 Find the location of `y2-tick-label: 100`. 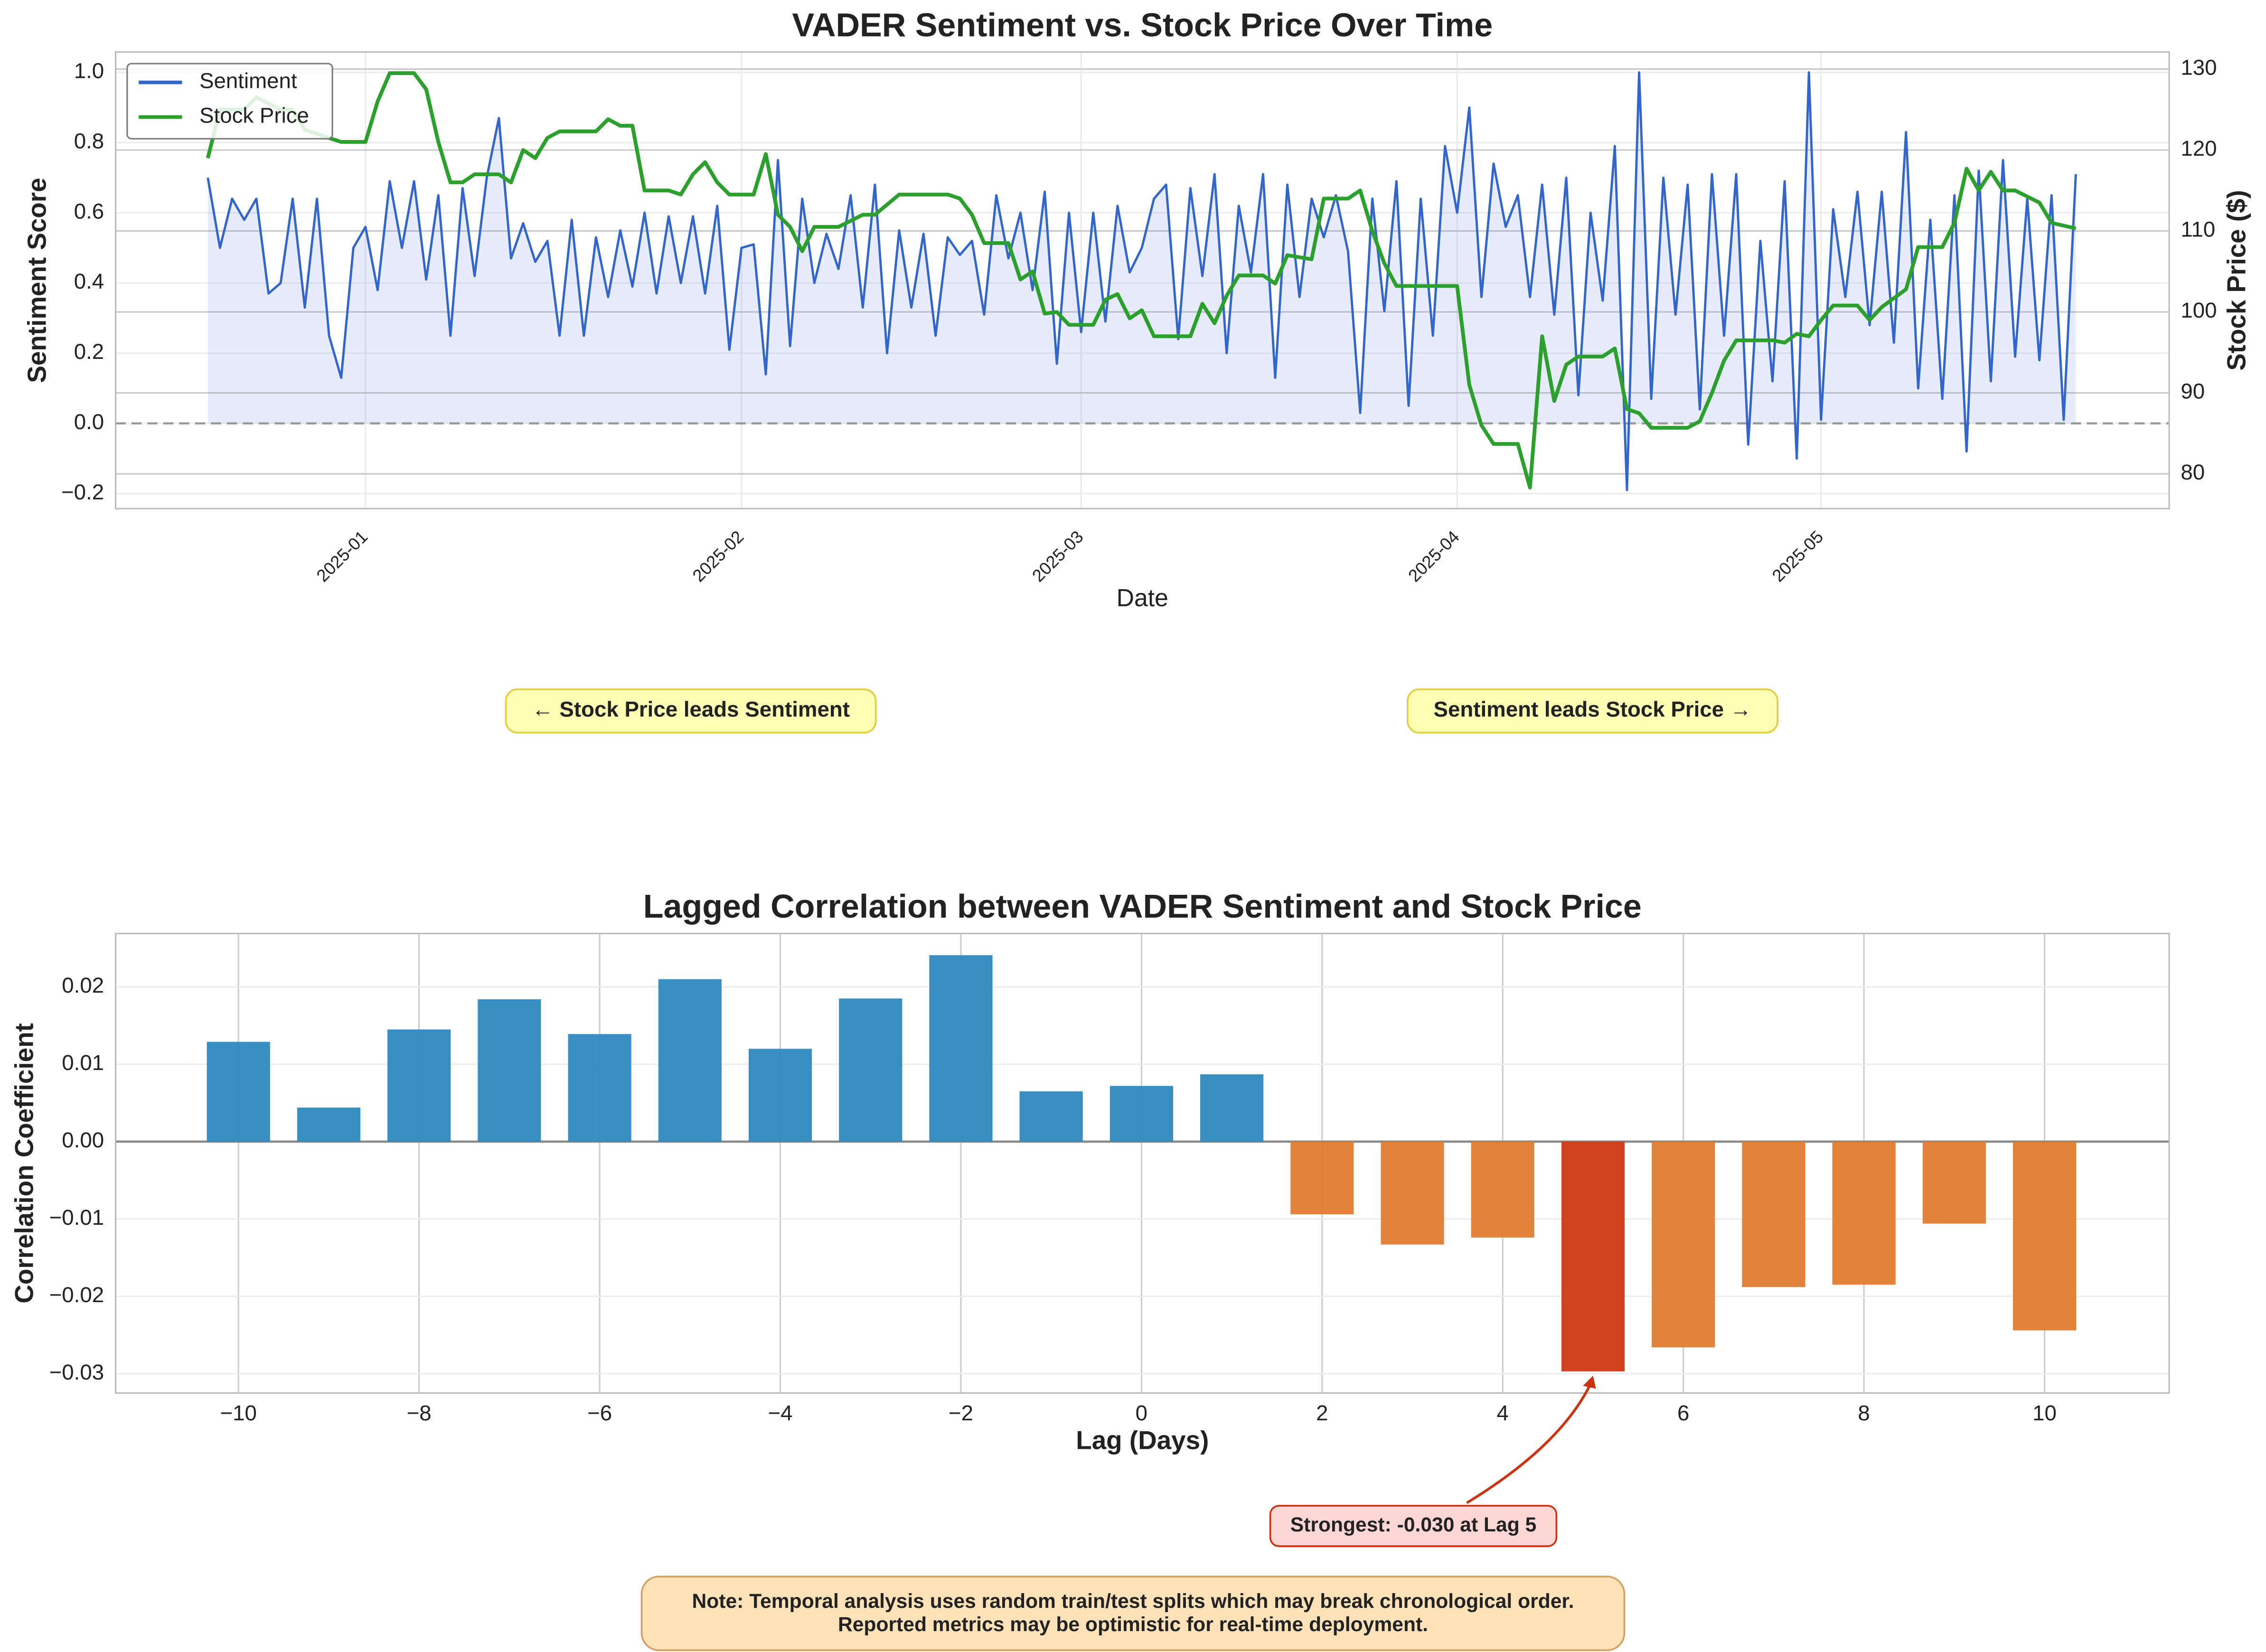

y2-tick-label: 100 is located at coordinates (2199, 310).